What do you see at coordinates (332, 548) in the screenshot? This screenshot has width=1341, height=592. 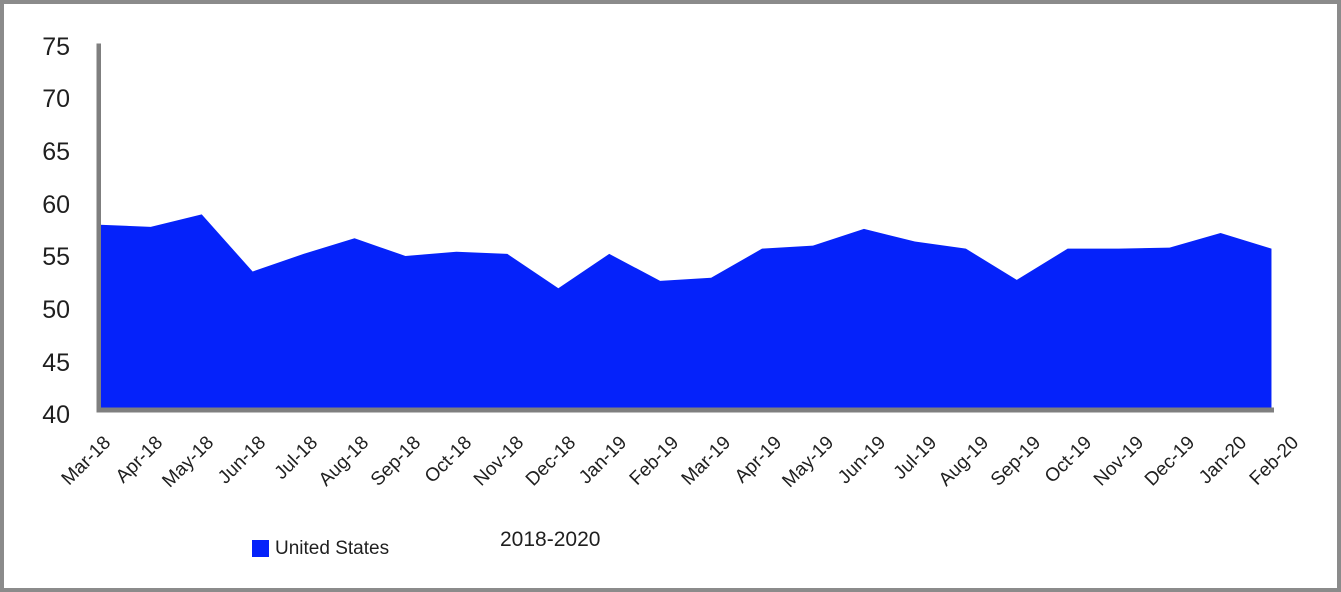 I see `legend-label-united-states: United States` at bounding box center [332, 548].